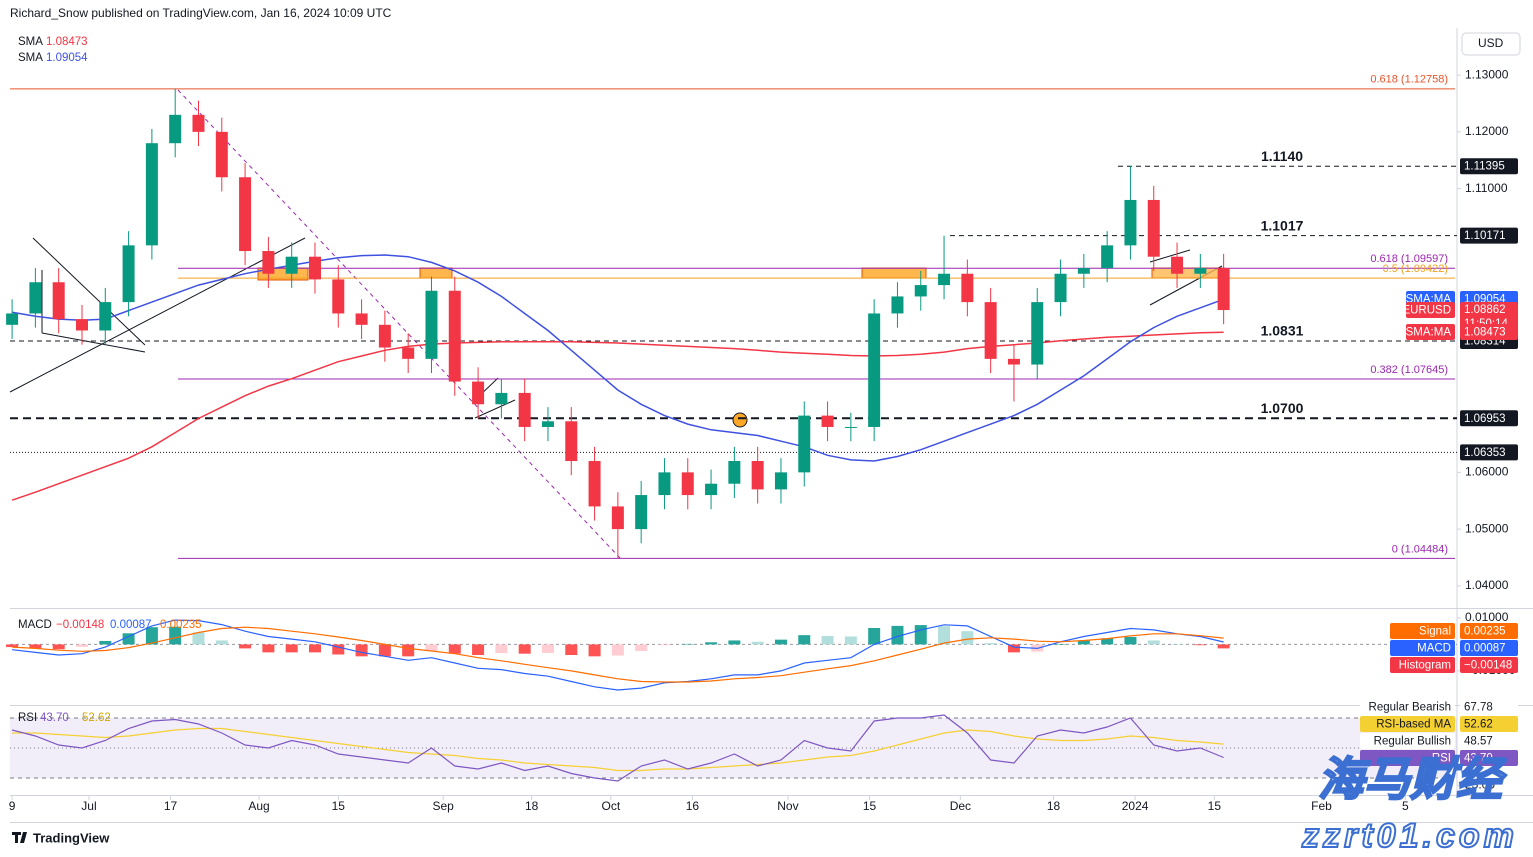 The height and width of the screenshot is (857, 1533). I want to click on y-tick-label: 1.12000, so click(1487, 131).